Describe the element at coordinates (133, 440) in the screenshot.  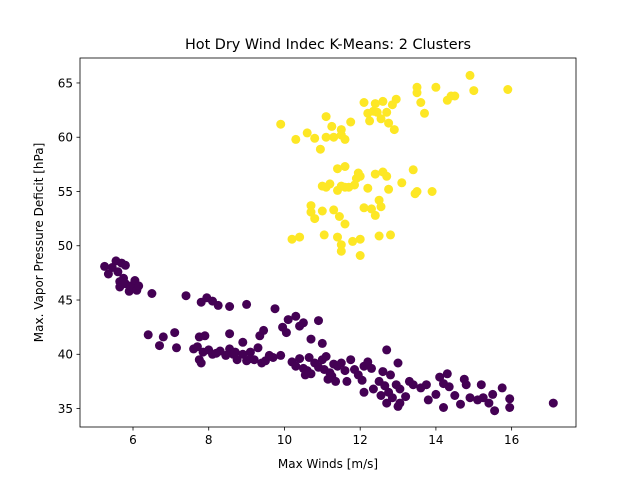
I see `x-tick-label: 6` at that location.